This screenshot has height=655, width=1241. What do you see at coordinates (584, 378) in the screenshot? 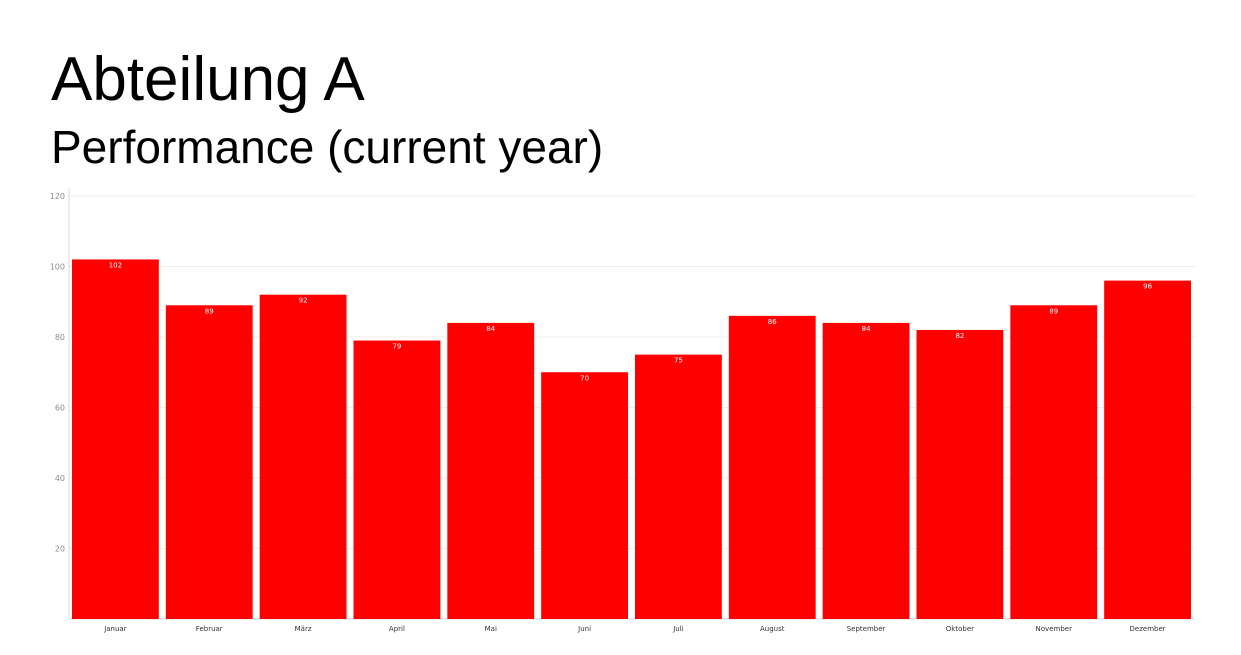
I see `data-label: 70` at bounding box center [584, 378].